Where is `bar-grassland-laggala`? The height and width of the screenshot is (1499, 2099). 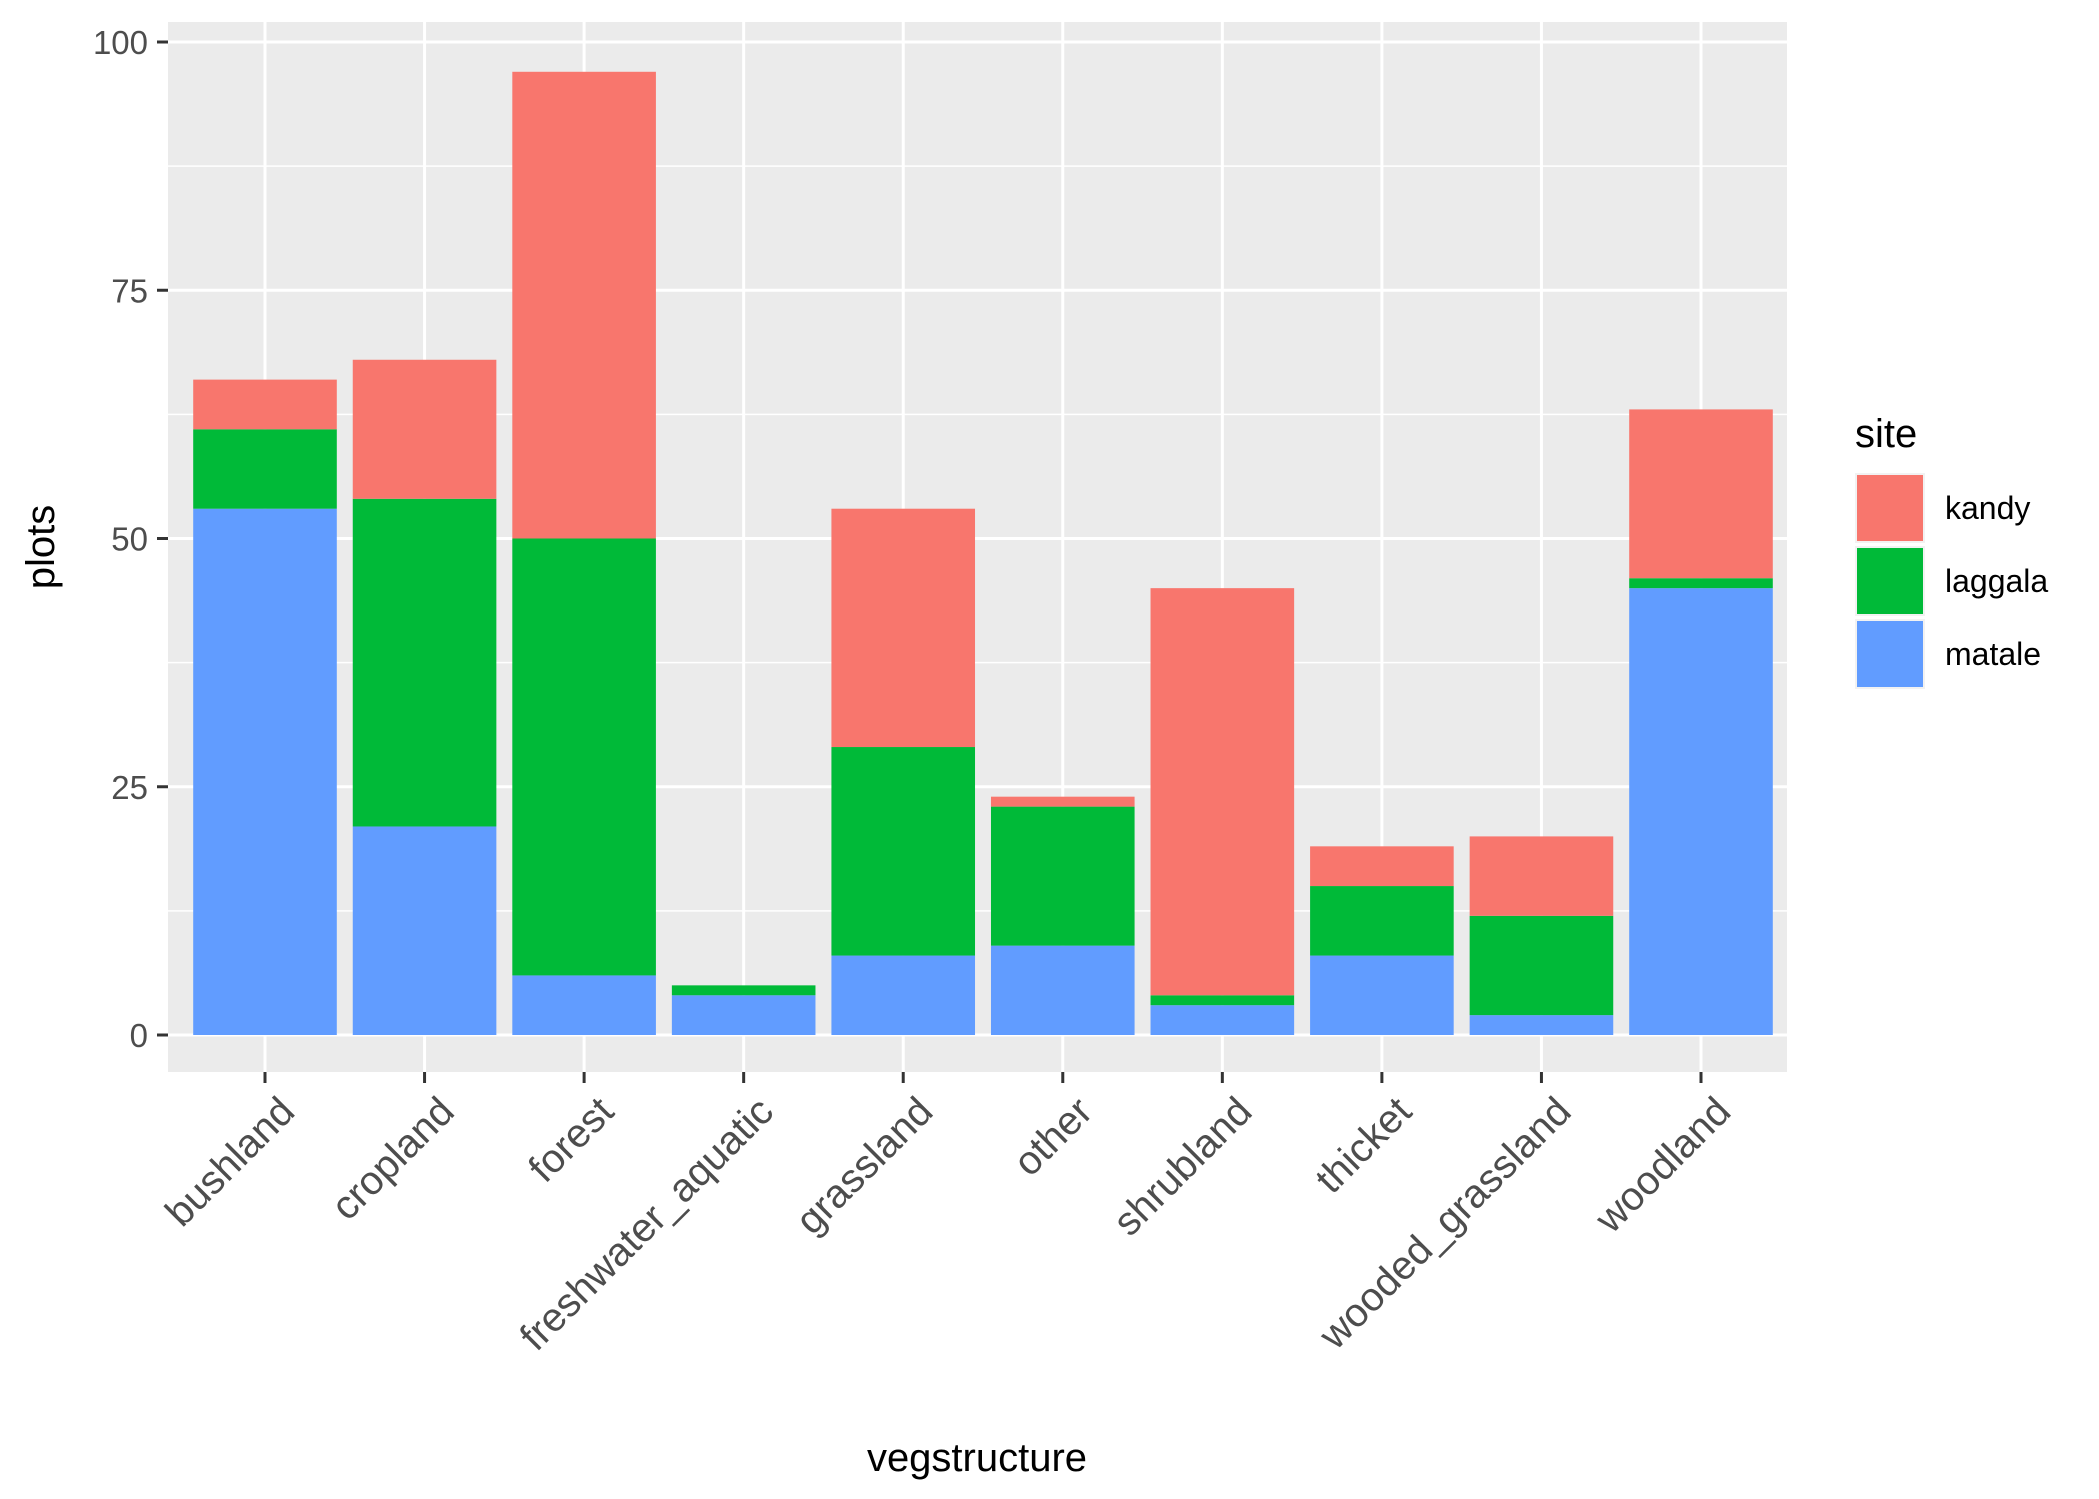
bar-grassland-laggala is located at coordinates (903, 851).